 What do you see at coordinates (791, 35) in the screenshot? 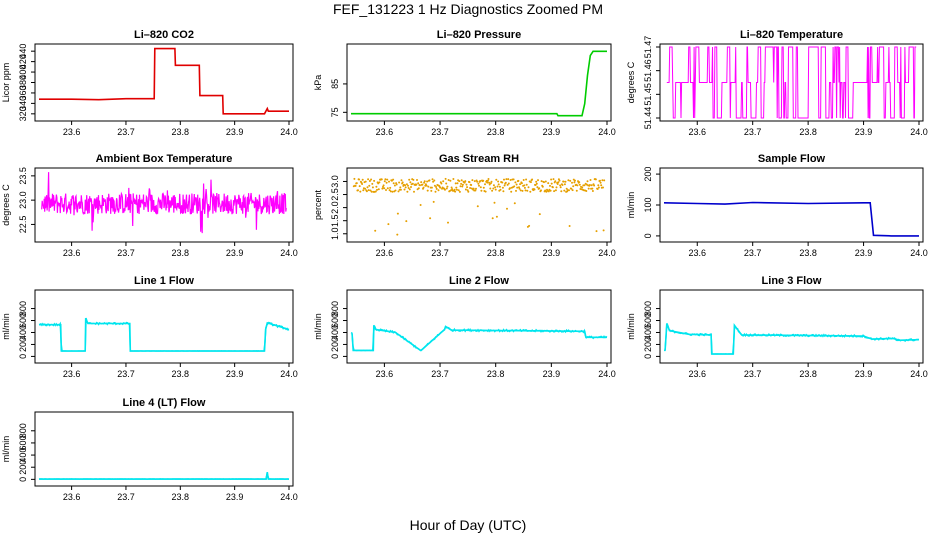
I see `panel-title: Li–820 Temperature` at bounding box center [791, 35].